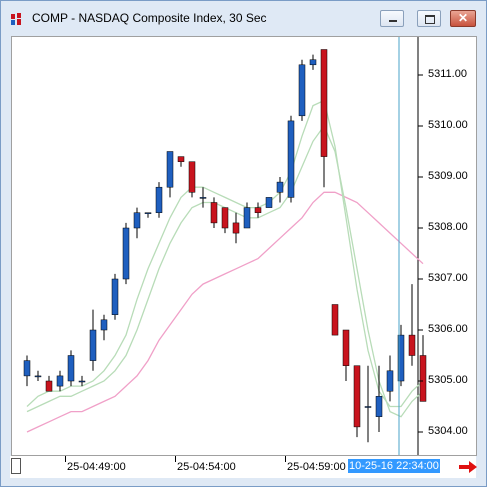  Describe the element at coordinates (394, 466) in the screenshot. I see `cursor-time-label: 10-25-16 22:34:00` at that location.